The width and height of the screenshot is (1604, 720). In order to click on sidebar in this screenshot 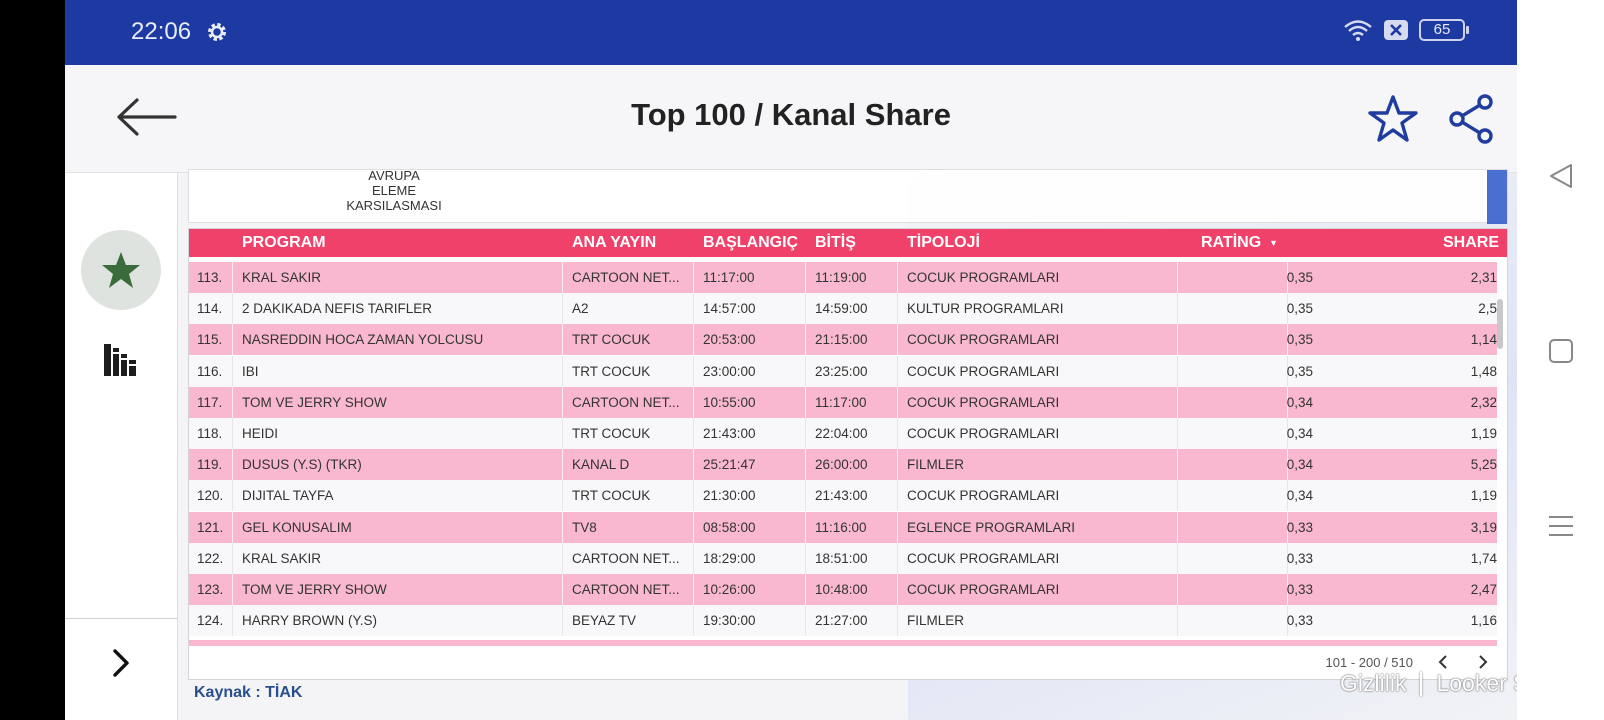, I will do `click(121, 446)`.